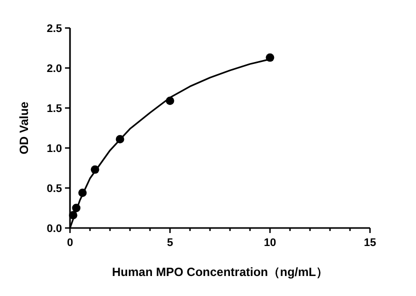  Describe the element at coordinates (54, 29) in the screenshot. I see `y-tick-label: 2.5` at that location.